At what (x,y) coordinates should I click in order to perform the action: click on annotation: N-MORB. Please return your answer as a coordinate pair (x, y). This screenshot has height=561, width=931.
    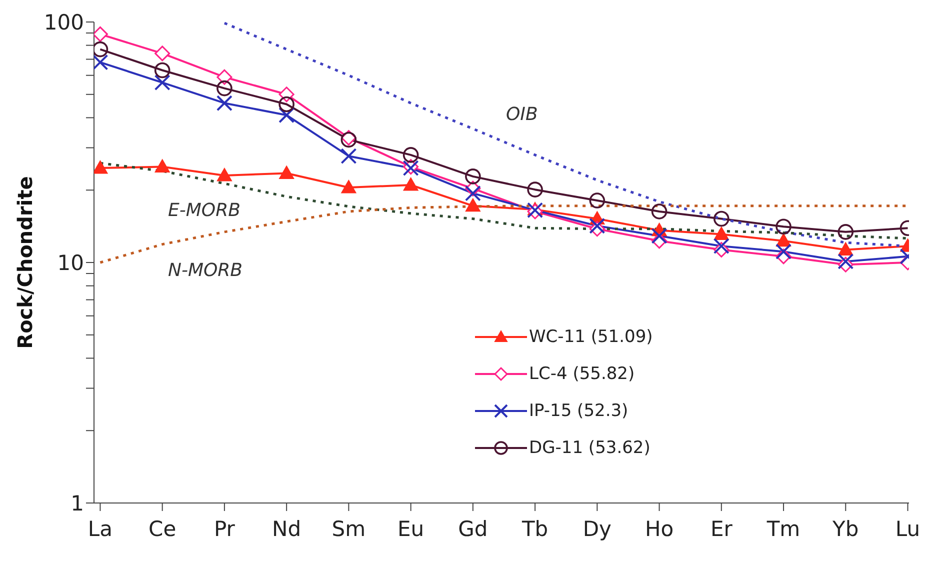
    Looking at the image, I should click on (205, 270).